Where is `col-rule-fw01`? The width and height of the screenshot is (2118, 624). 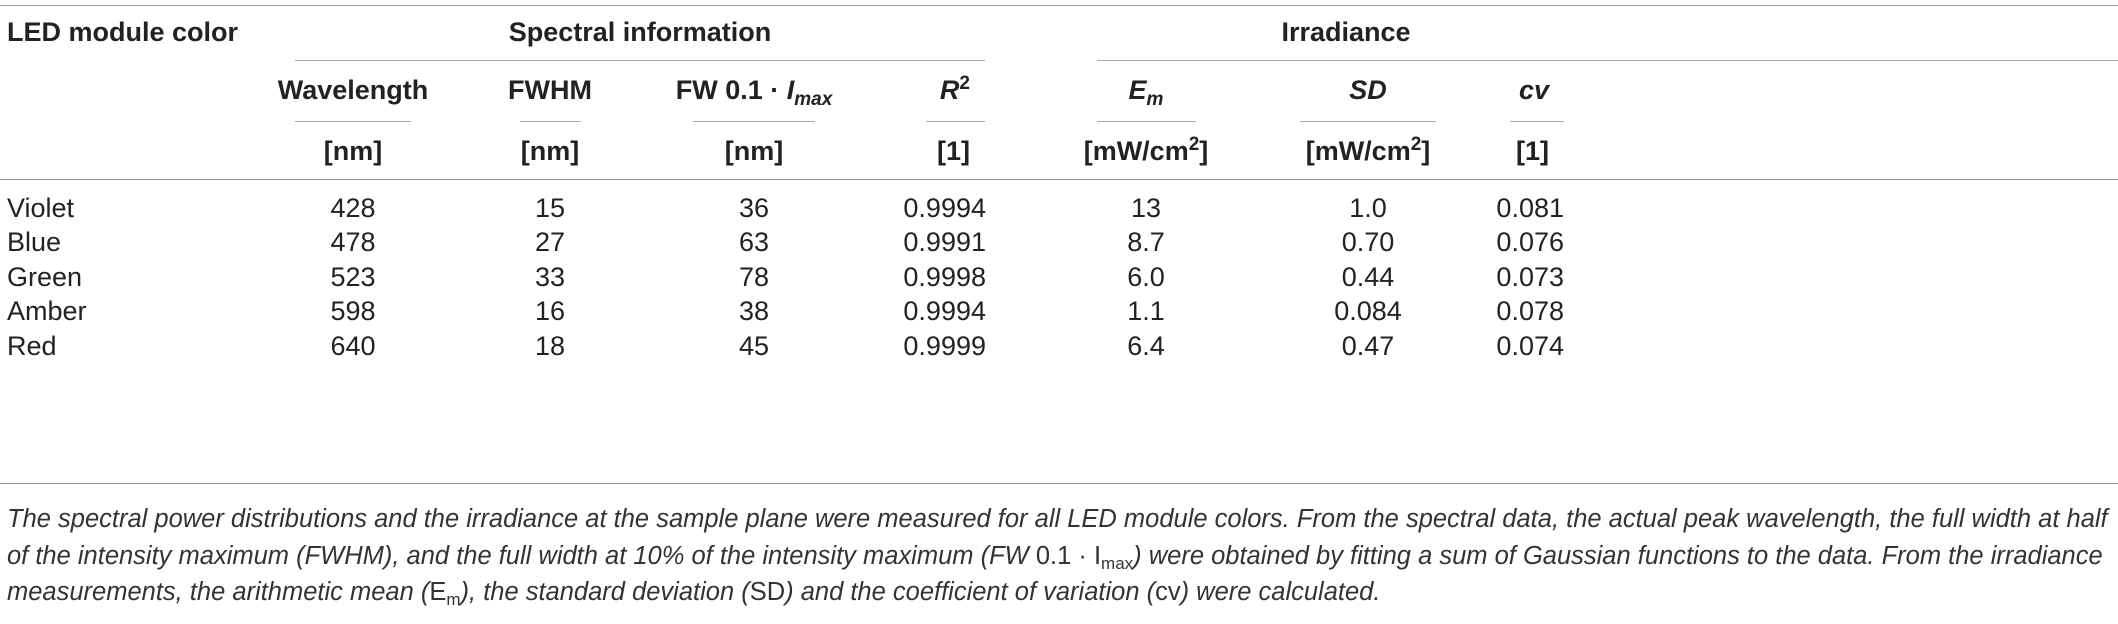 col-rule-fw01 is located at coordinates (754, 121).